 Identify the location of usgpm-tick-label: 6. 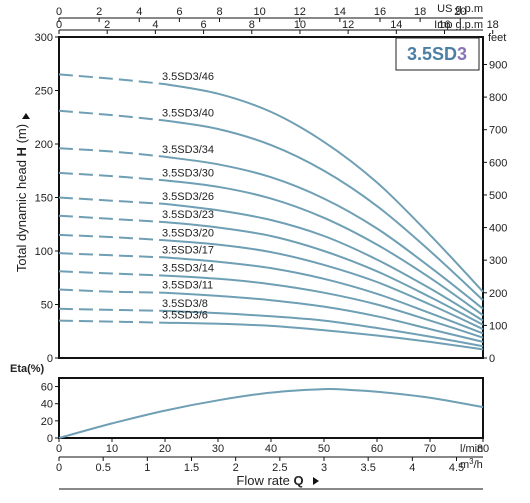
(179, 12).